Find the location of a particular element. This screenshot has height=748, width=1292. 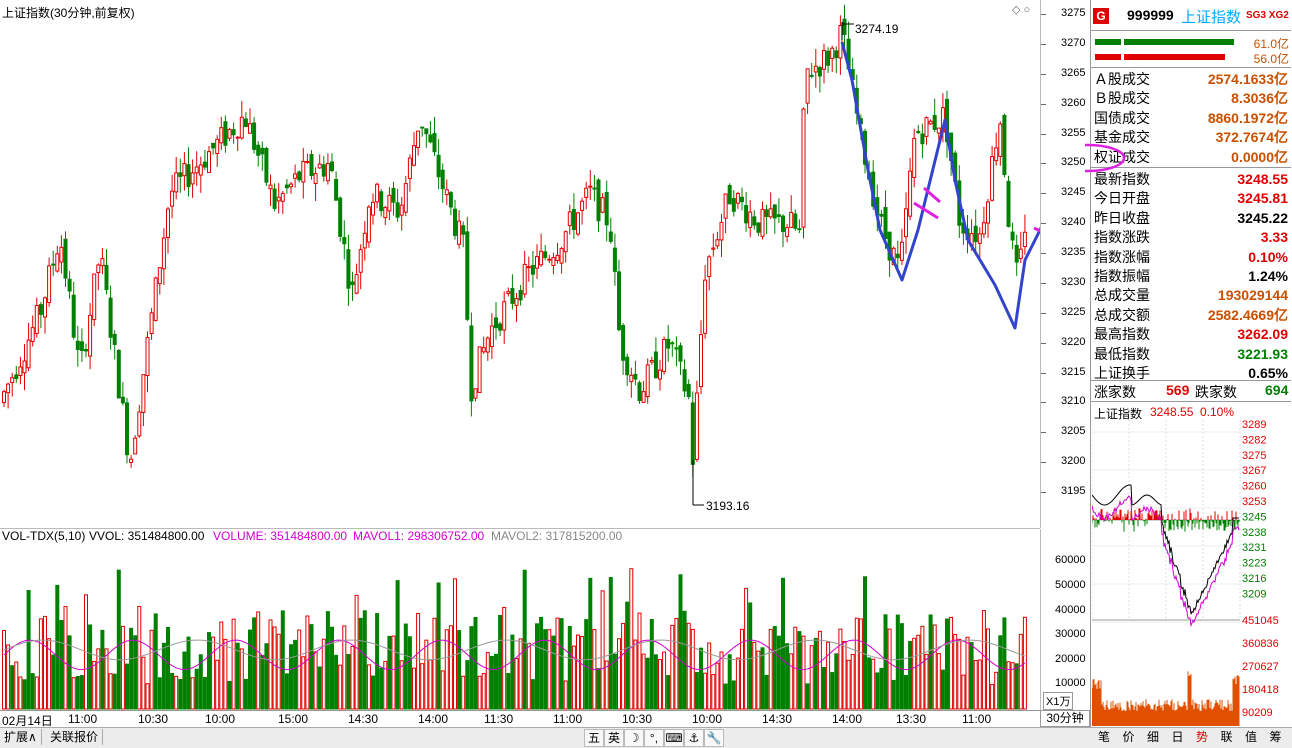

mavol1-line is located at coordinates (514, 655).